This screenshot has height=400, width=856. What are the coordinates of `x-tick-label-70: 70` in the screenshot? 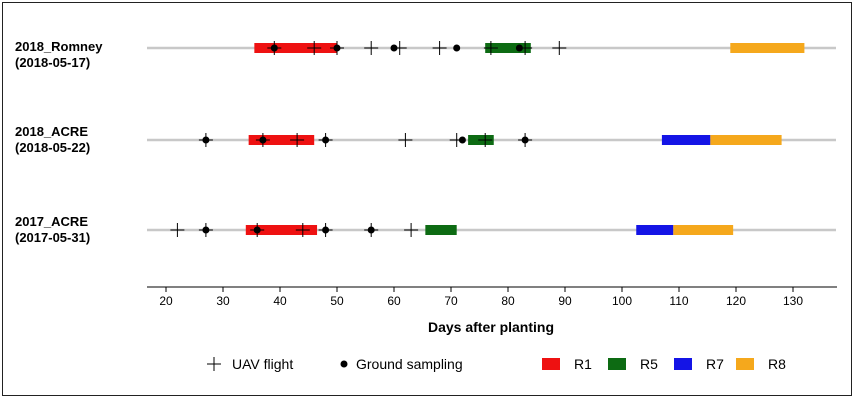 It's located at (451, 301).